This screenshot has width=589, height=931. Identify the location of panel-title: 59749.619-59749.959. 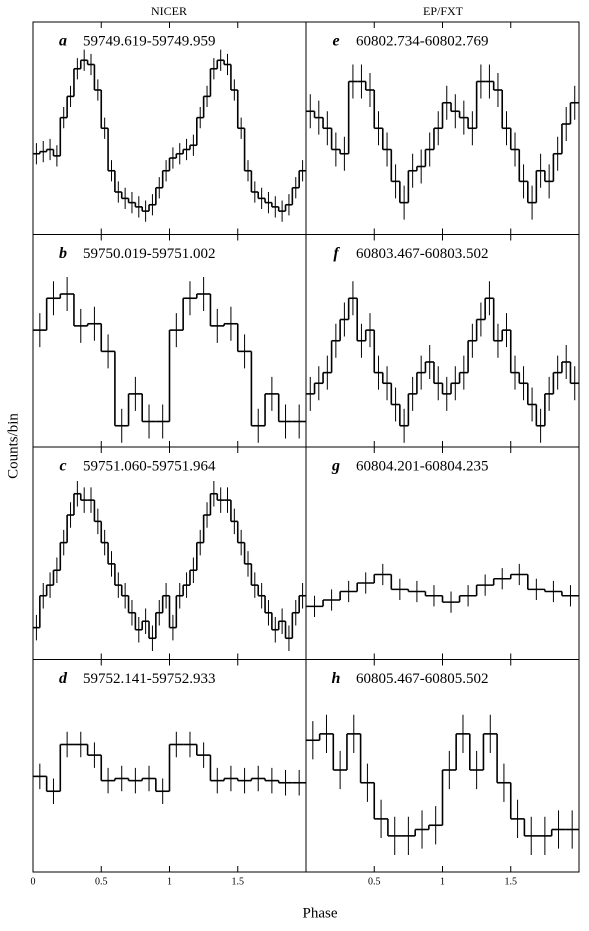
(149, 41).